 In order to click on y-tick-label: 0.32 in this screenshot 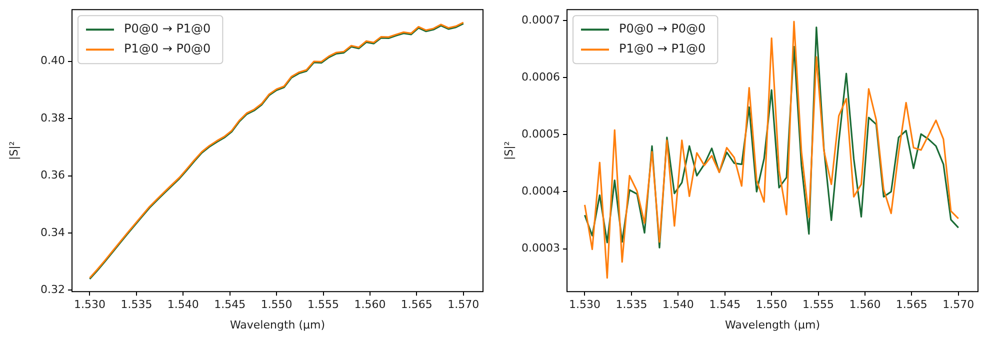, I will do `click(52, 289)`.